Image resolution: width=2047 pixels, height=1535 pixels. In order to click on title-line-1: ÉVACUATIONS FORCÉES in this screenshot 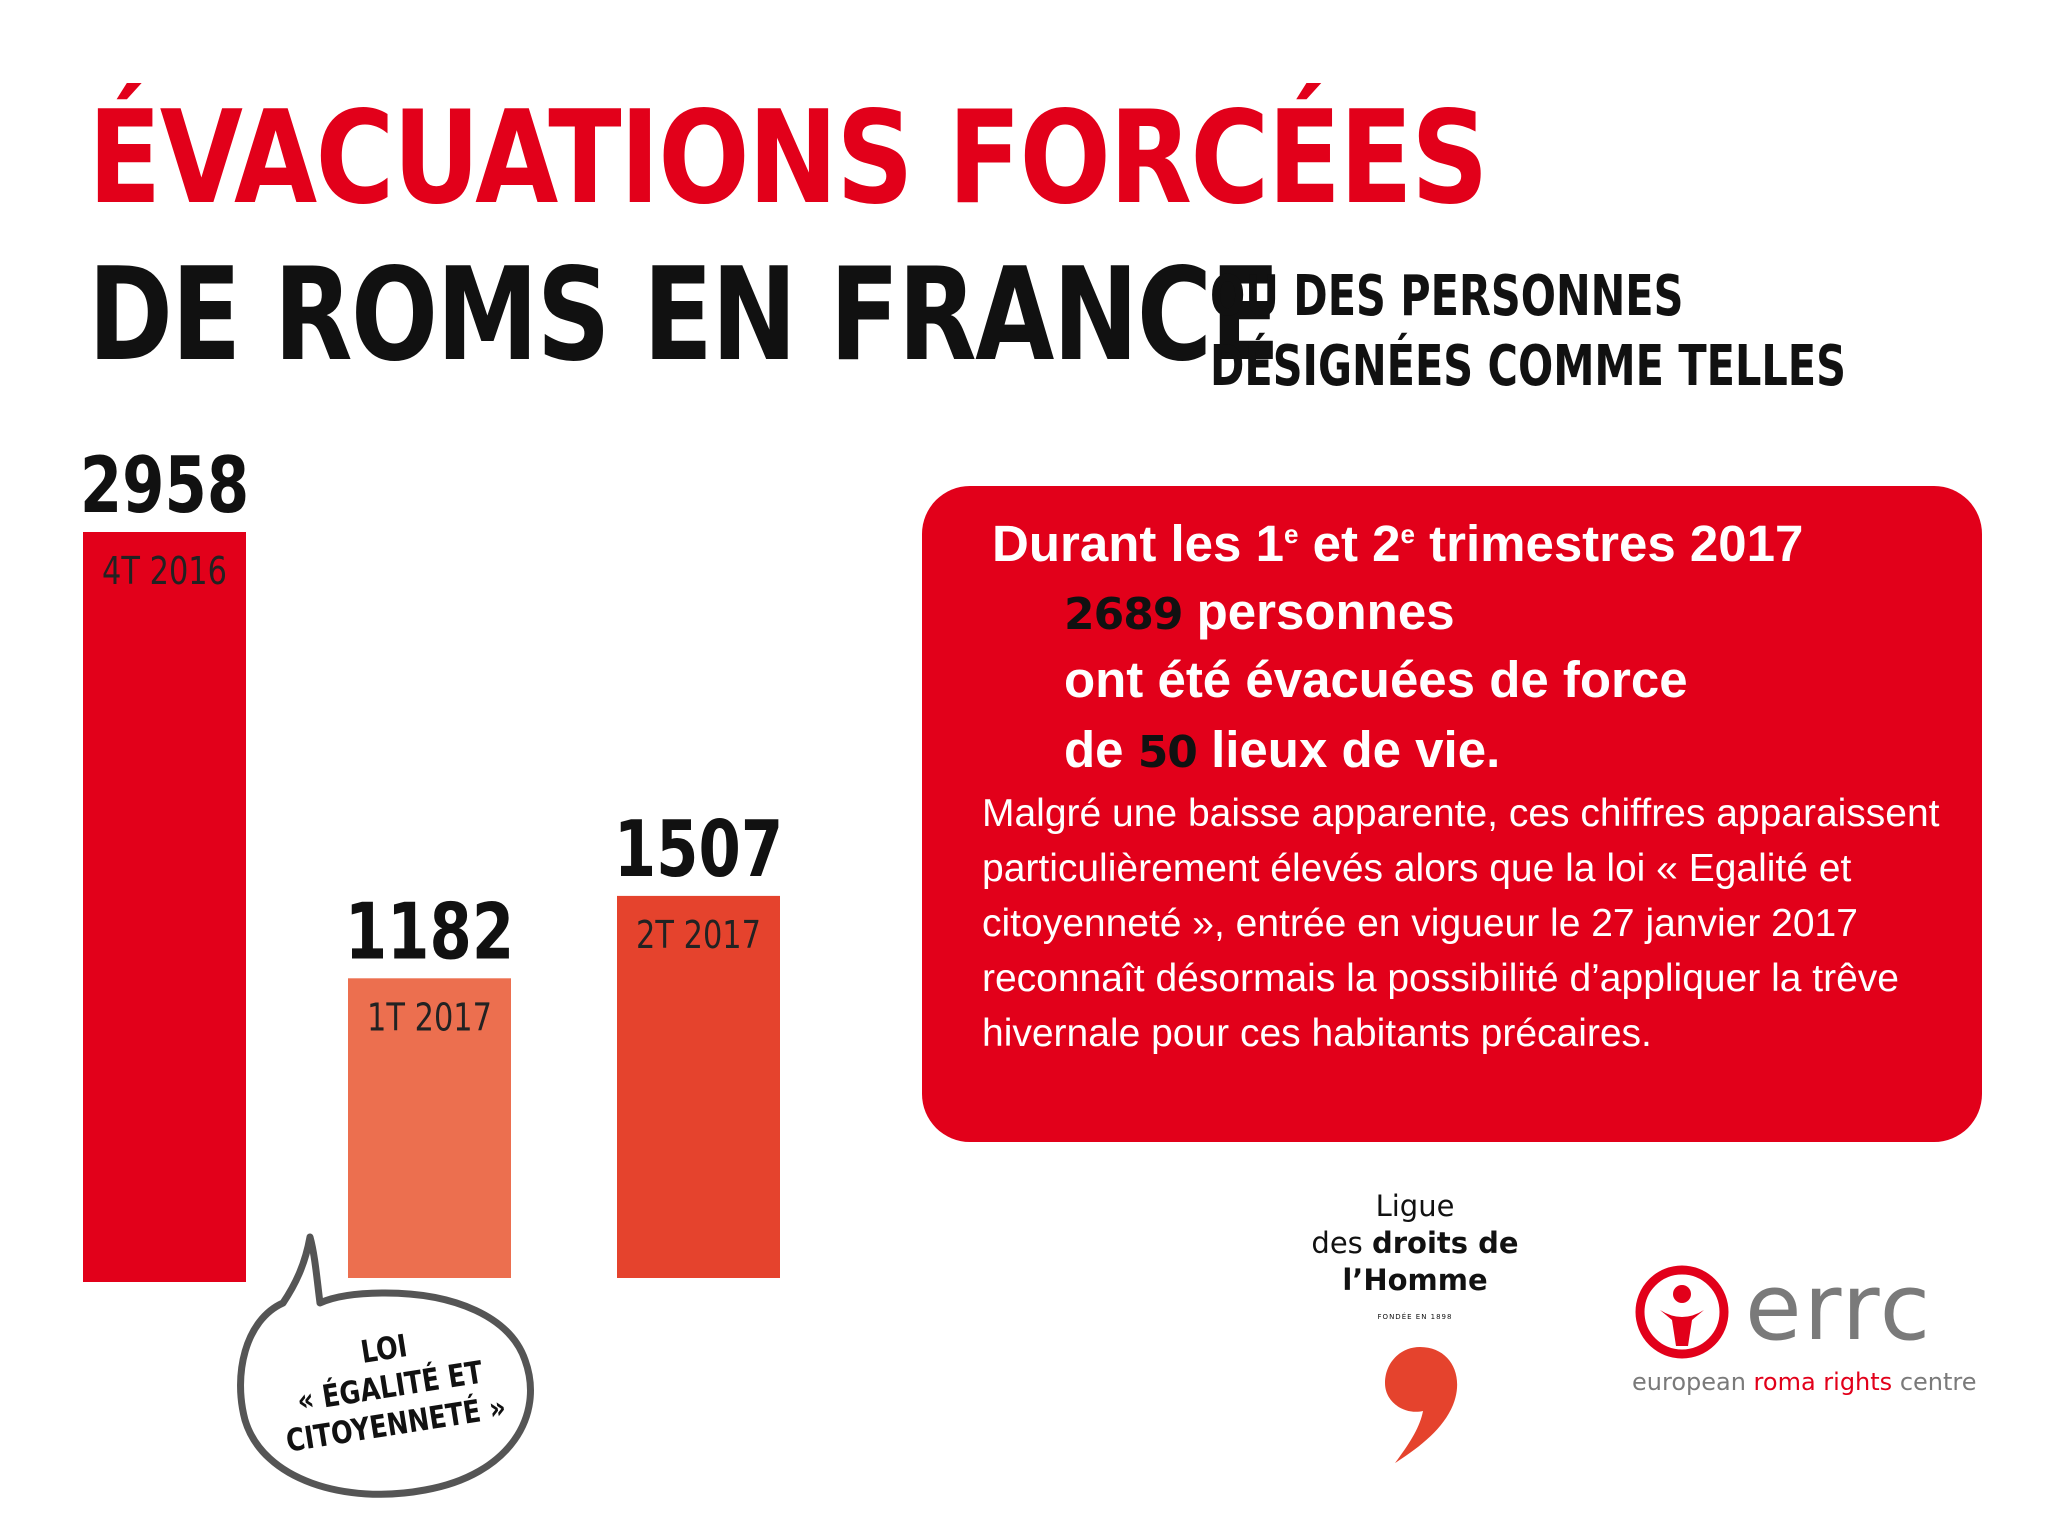, I will do `click(788, 158)`.